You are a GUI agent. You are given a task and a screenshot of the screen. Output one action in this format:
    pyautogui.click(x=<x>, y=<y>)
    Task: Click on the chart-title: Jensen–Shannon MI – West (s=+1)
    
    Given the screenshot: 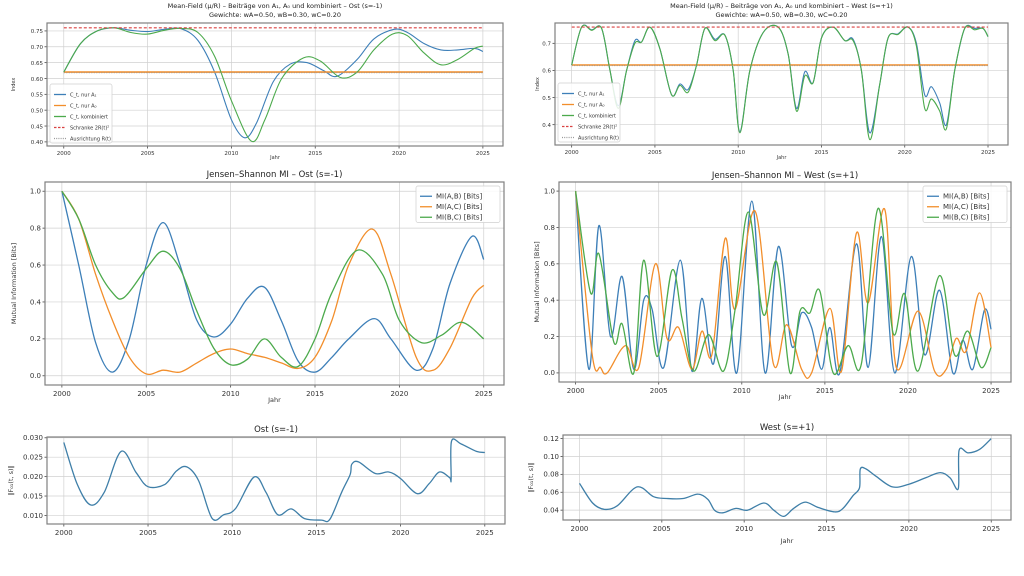 What is the action you would take?
    pyautogui.click(x=784, y=176)
    